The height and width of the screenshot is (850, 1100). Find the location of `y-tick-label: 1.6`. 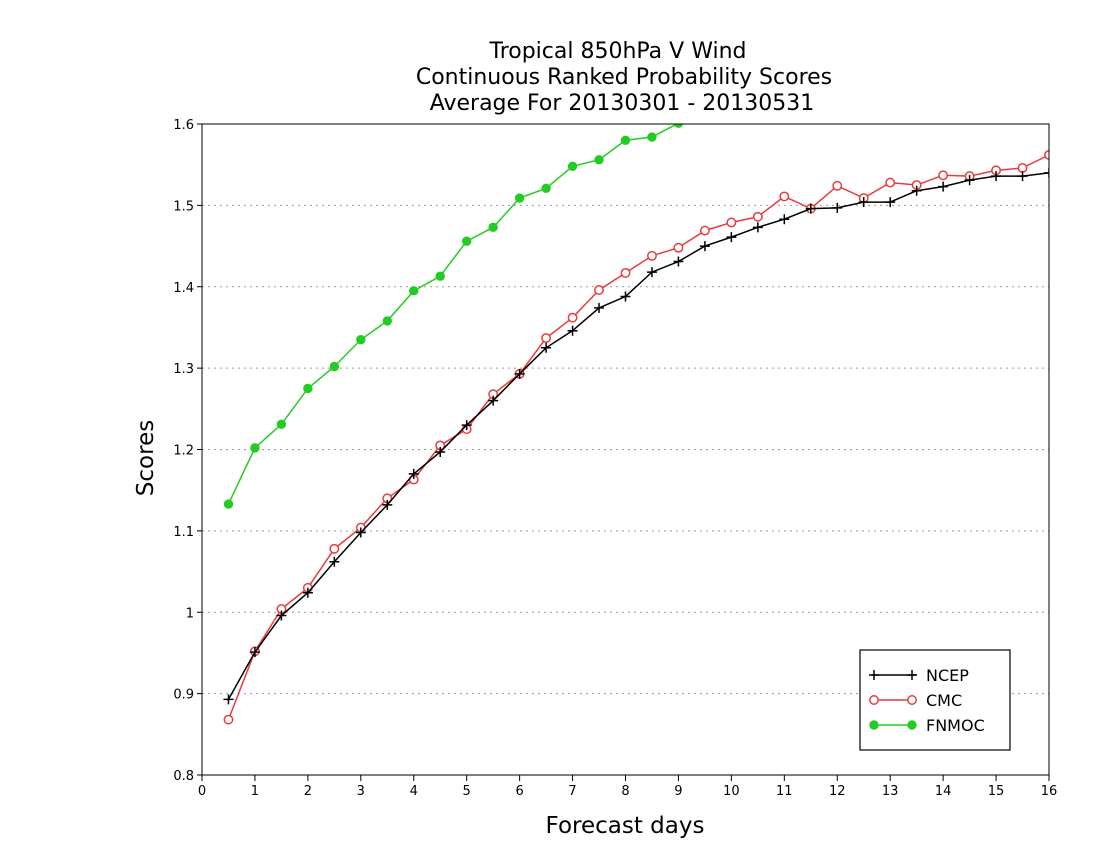

y-tick-label: 1.6 is located at coordinates (183, 125).